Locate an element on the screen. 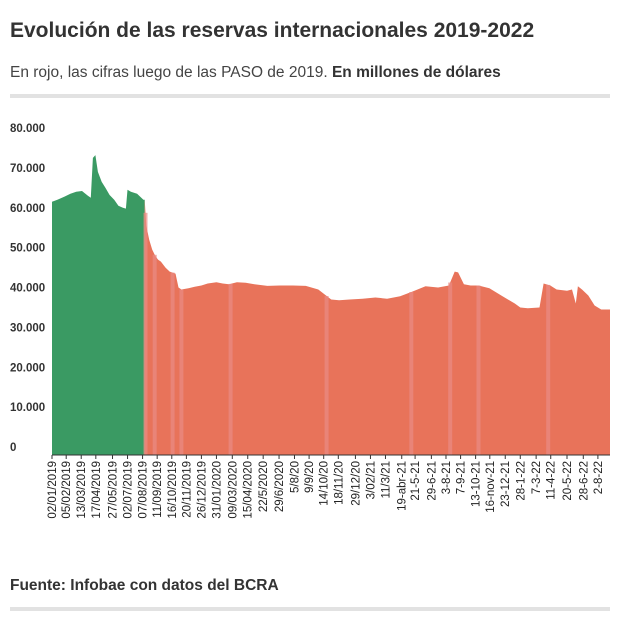 The height and width of the screenshot is (630, 643). unit-label: En millones de dólares is located at coordinates (416, 72).